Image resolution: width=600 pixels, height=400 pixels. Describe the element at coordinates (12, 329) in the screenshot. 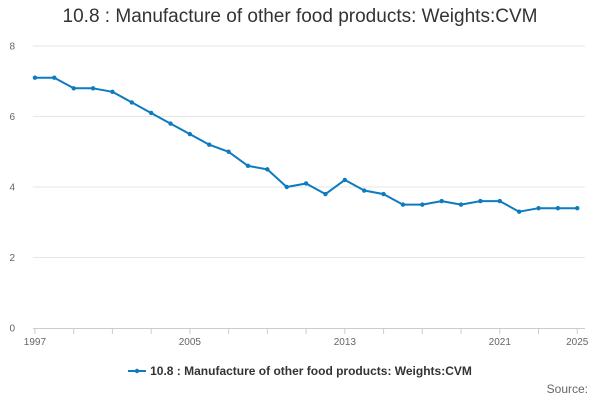

I see `y-tick-label: 0` at that location.